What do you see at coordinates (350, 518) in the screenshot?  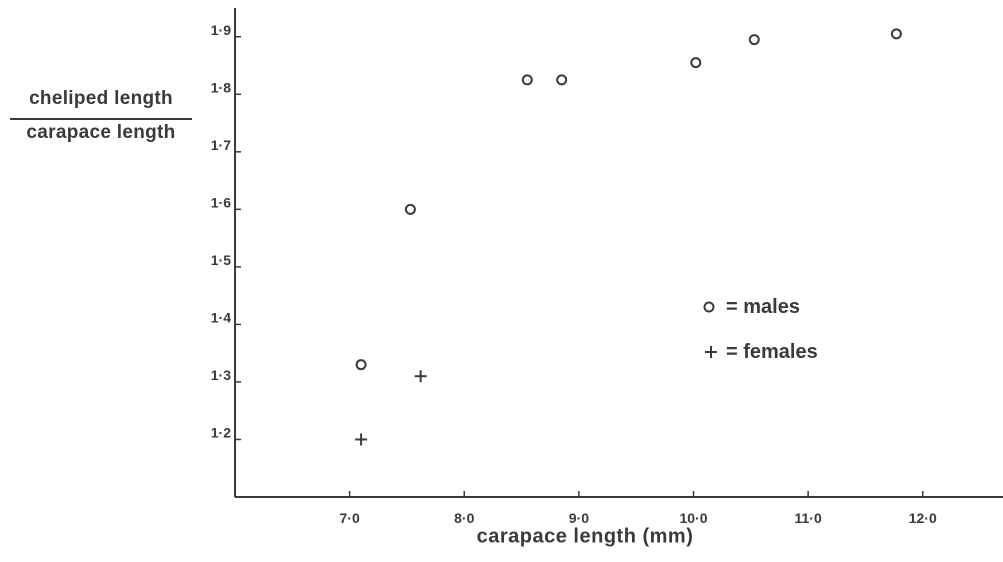 I see `x-tick-label: 7·0` at bounding box center [350, 518].